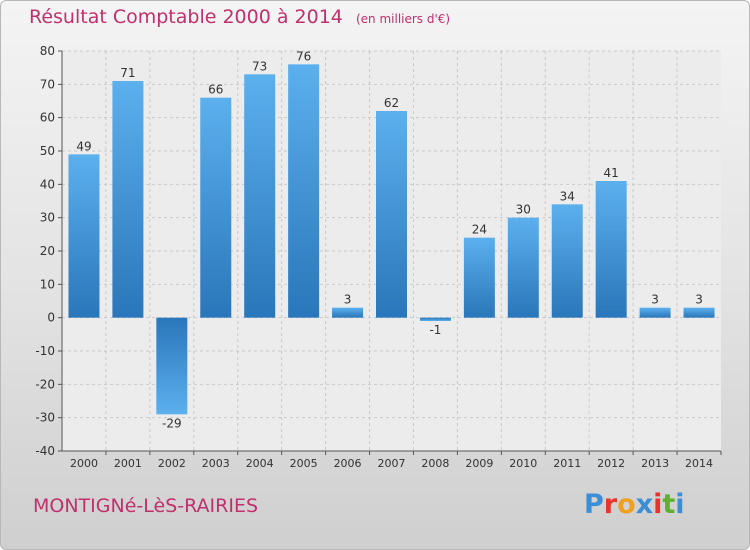 This screenshot has width=750, height=550. Describe the element at coordinates (47, 218) in the screenshot. I see `y-tick-label: 30` at that location.